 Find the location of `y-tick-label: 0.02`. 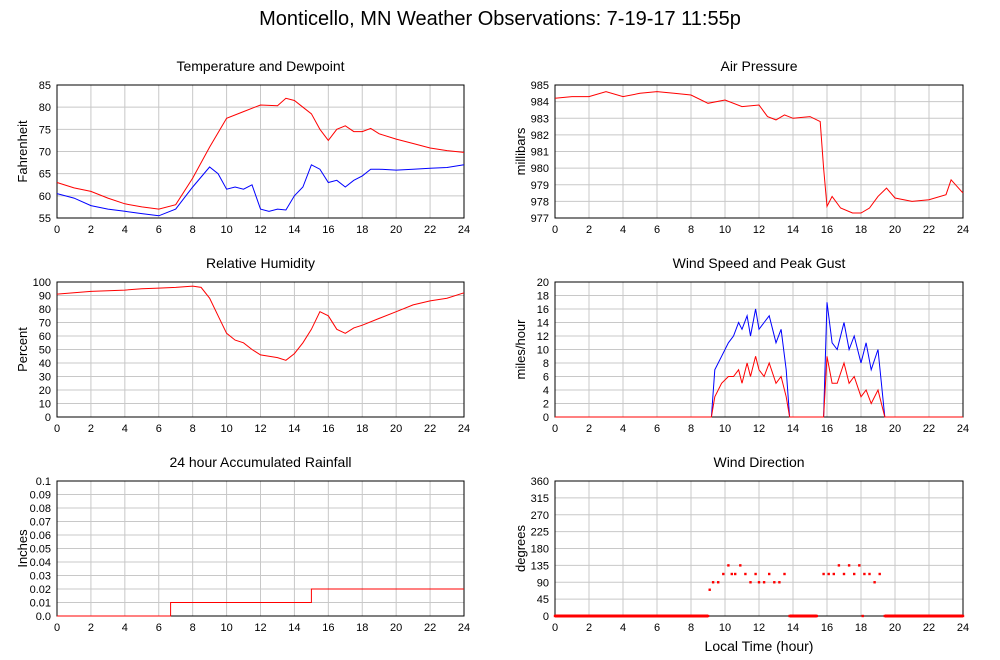

y-tick-label: 0.02 is located at coordinates (40, 590).